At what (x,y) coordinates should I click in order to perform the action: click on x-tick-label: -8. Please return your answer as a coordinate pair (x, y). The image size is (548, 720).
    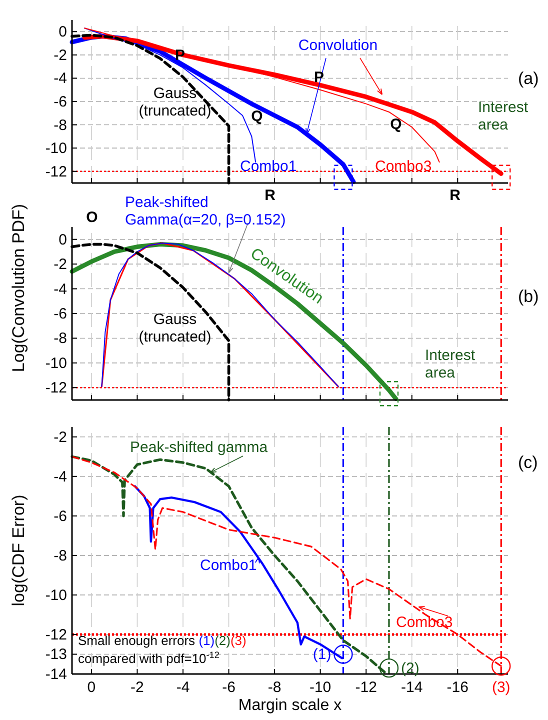
    Looking at the image, I should click on (275, 687).